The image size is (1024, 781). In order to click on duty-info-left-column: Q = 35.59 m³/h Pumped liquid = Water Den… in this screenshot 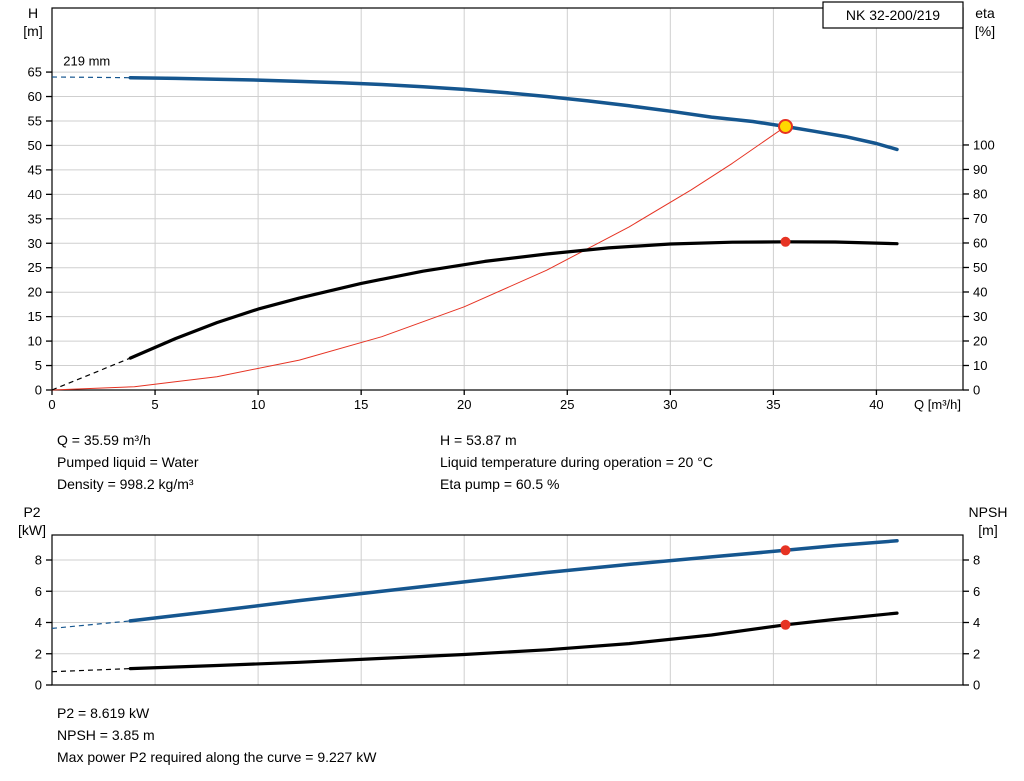, I will do `click(248, 462)`.